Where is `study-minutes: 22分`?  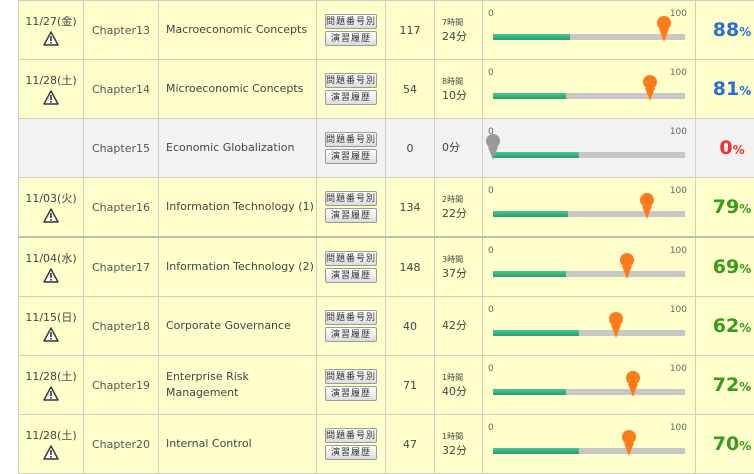
study-minutes: 22分 is located at coordinates (462, 214).